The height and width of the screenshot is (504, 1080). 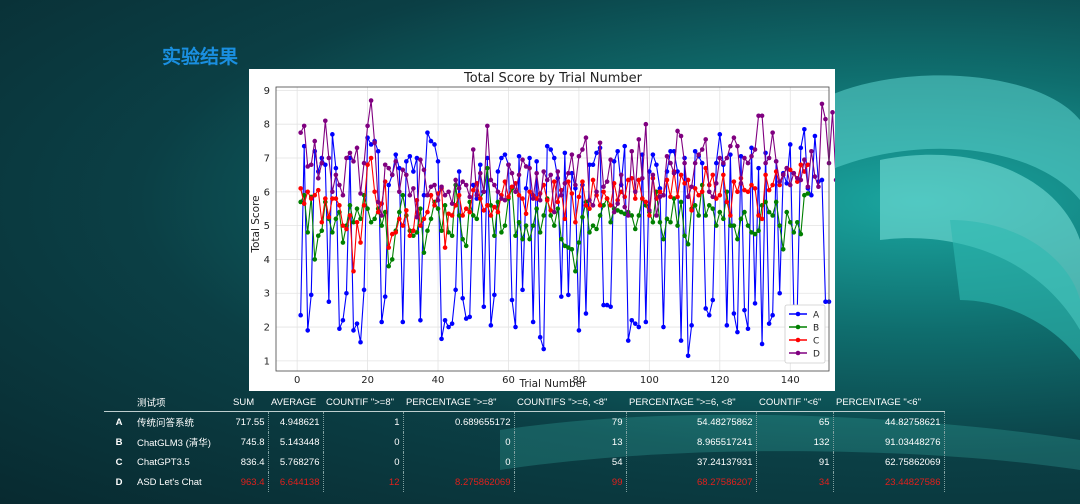 What do you see at coordinates (459, 421) in the screenshot?
I see `table-cell: 0.689655172` at bounding box center [459, 421].